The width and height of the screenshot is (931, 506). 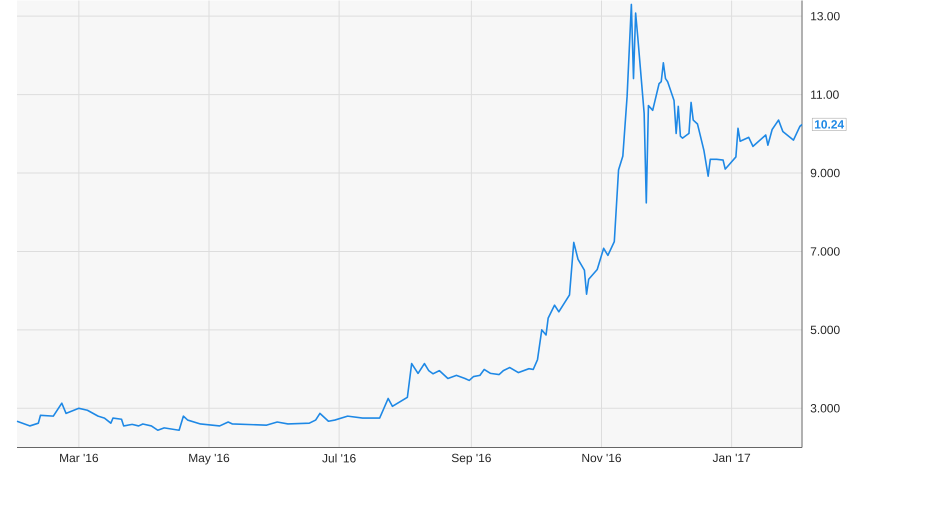 What do you see at coordinates (79, 457) in the screenshot?
I see `x-tick-label: Mar '16` at bounding box center [79, 457].